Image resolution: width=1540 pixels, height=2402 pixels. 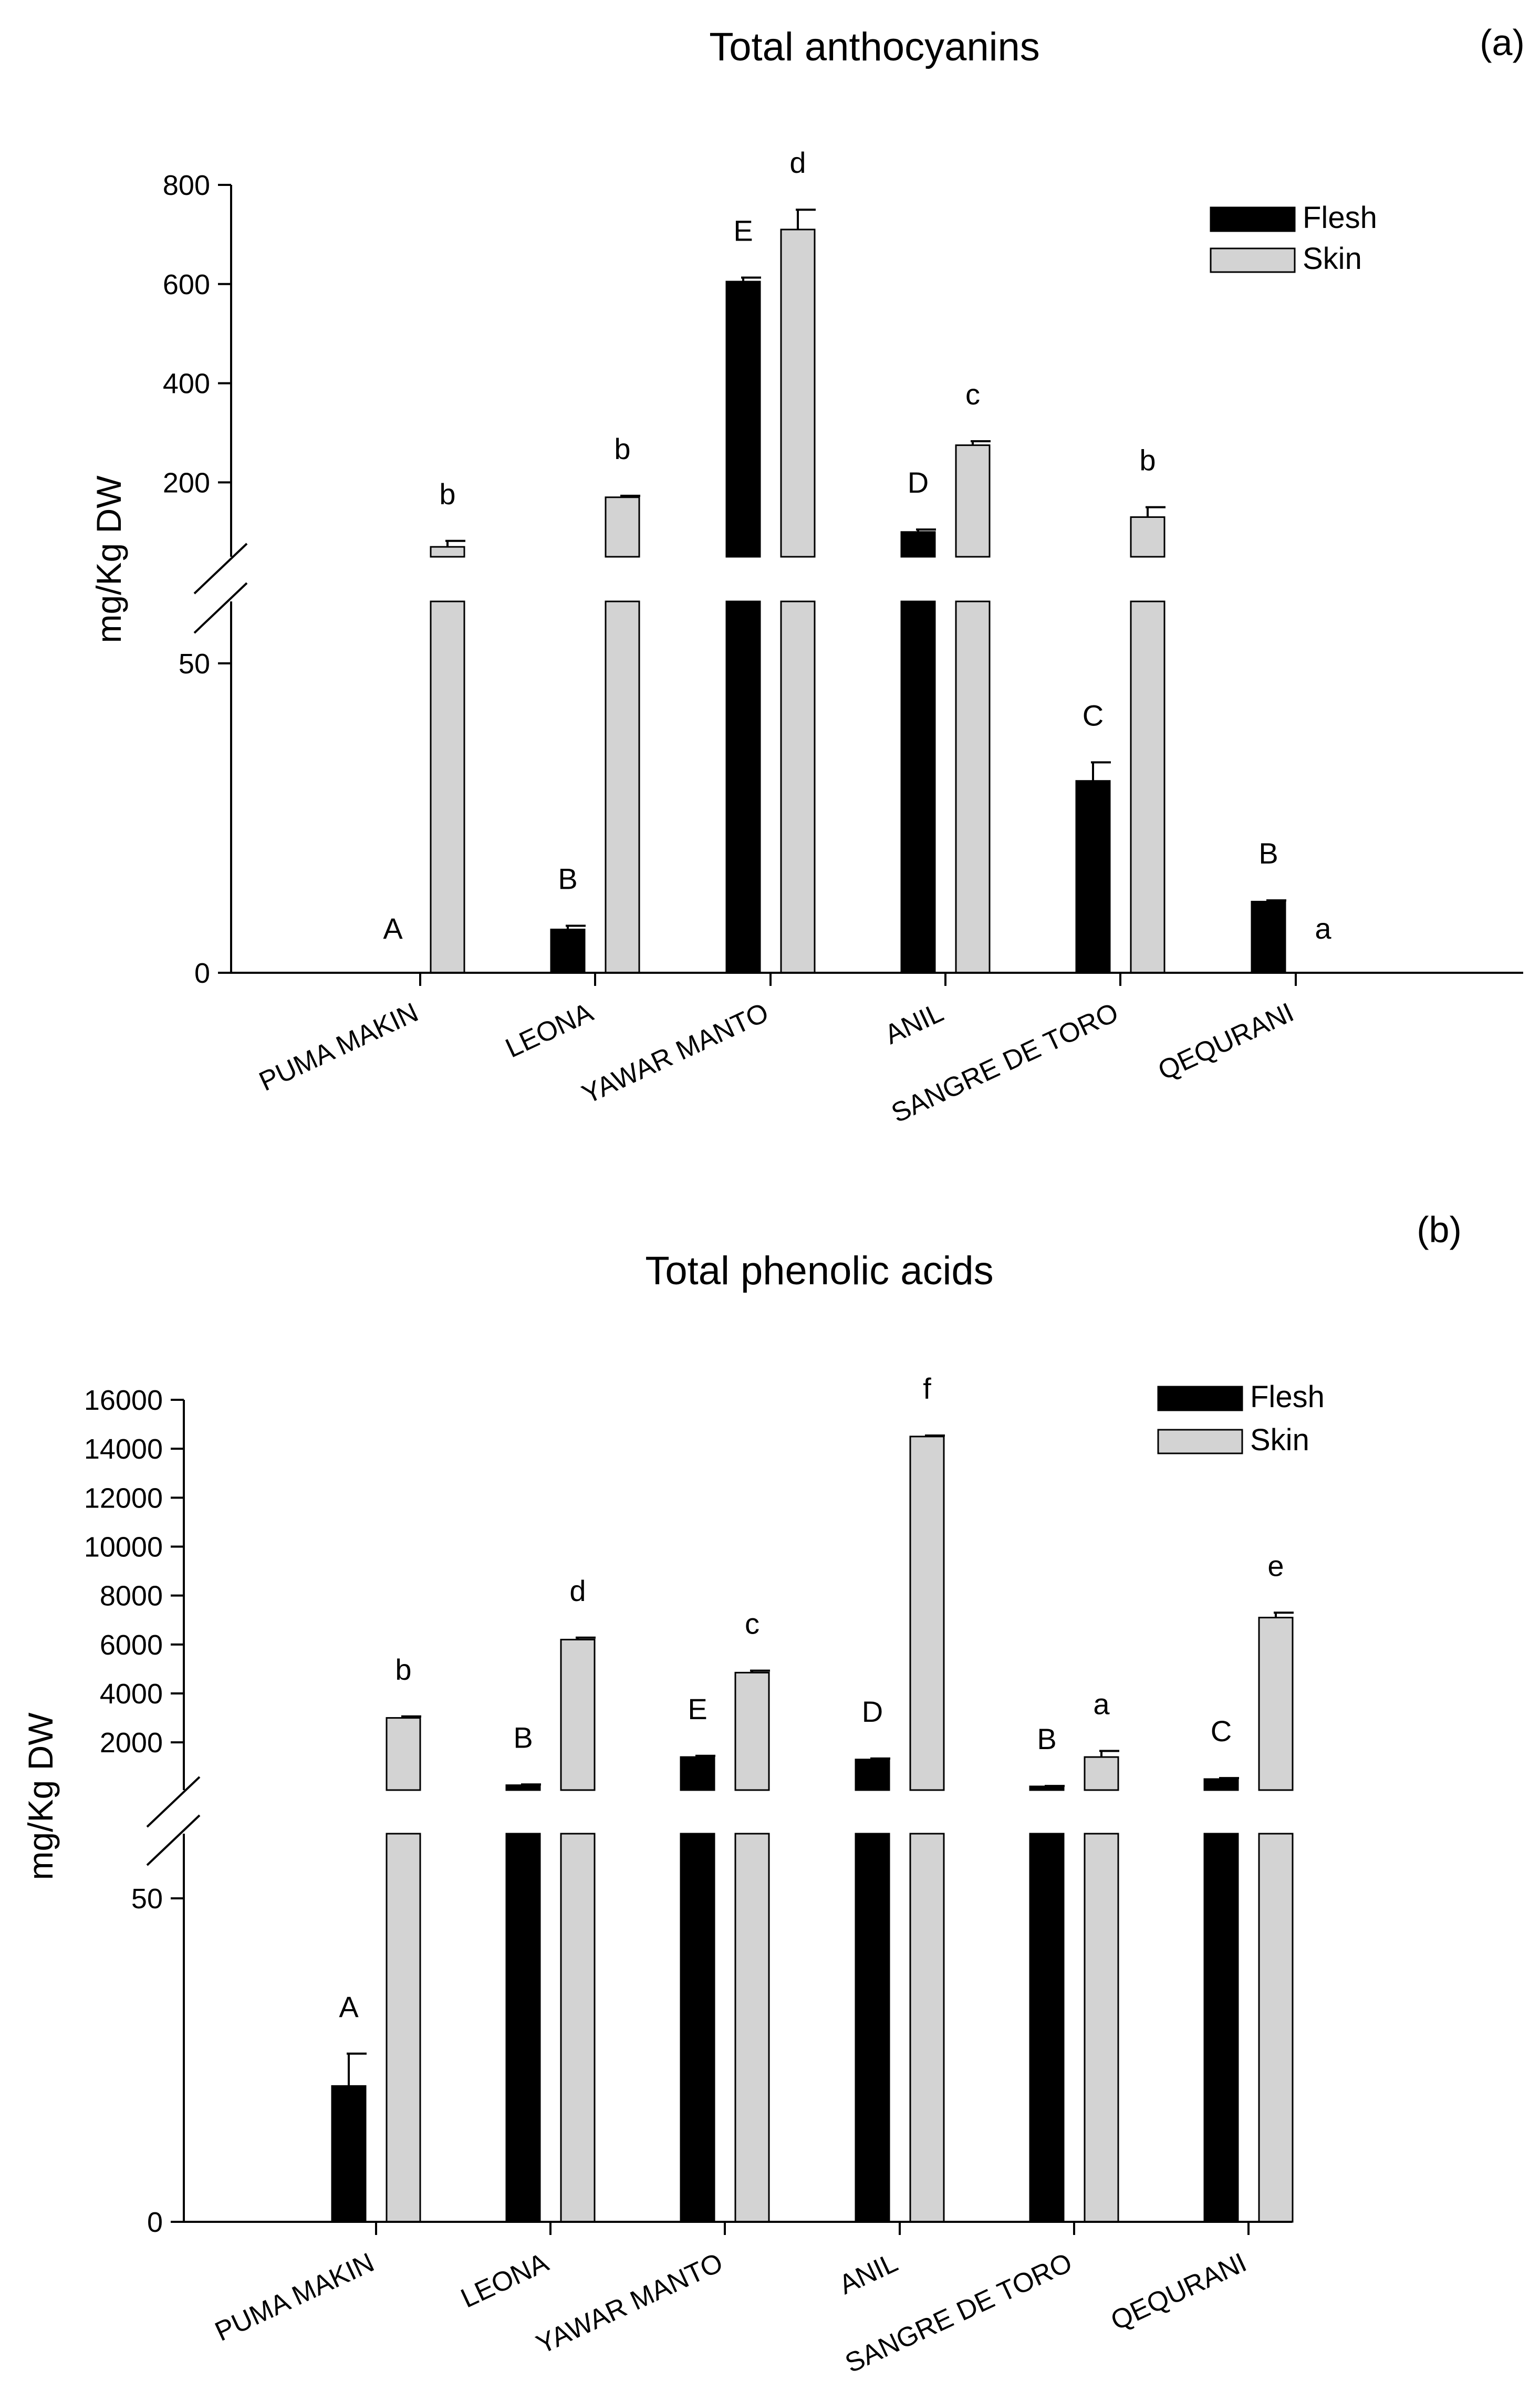 I want to click on panel-label: (b), so click(x=1439, y=1229).